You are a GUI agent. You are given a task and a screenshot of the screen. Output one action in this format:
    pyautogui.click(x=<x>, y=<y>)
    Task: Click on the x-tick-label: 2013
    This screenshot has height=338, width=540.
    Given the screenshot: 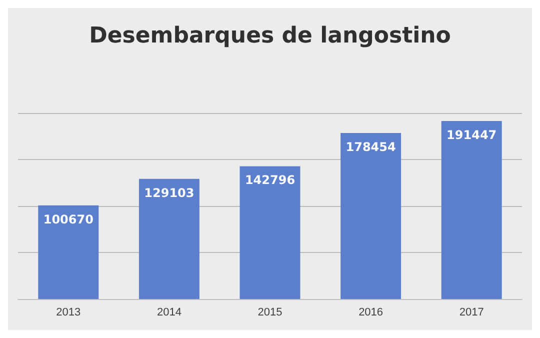 What is the action you would take?
    pyautogui.click(x=68, y=312)
    